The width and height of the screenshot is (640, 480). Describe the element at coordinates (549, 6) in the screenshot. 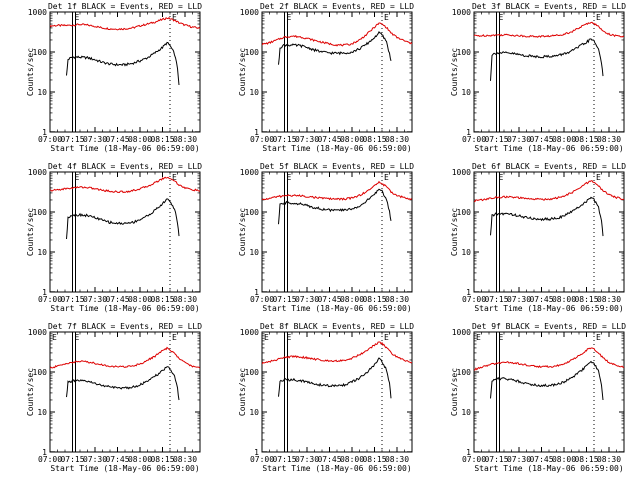

I see `plot-title: Det 3f BLACK = Events, RED = LLD` at that location.